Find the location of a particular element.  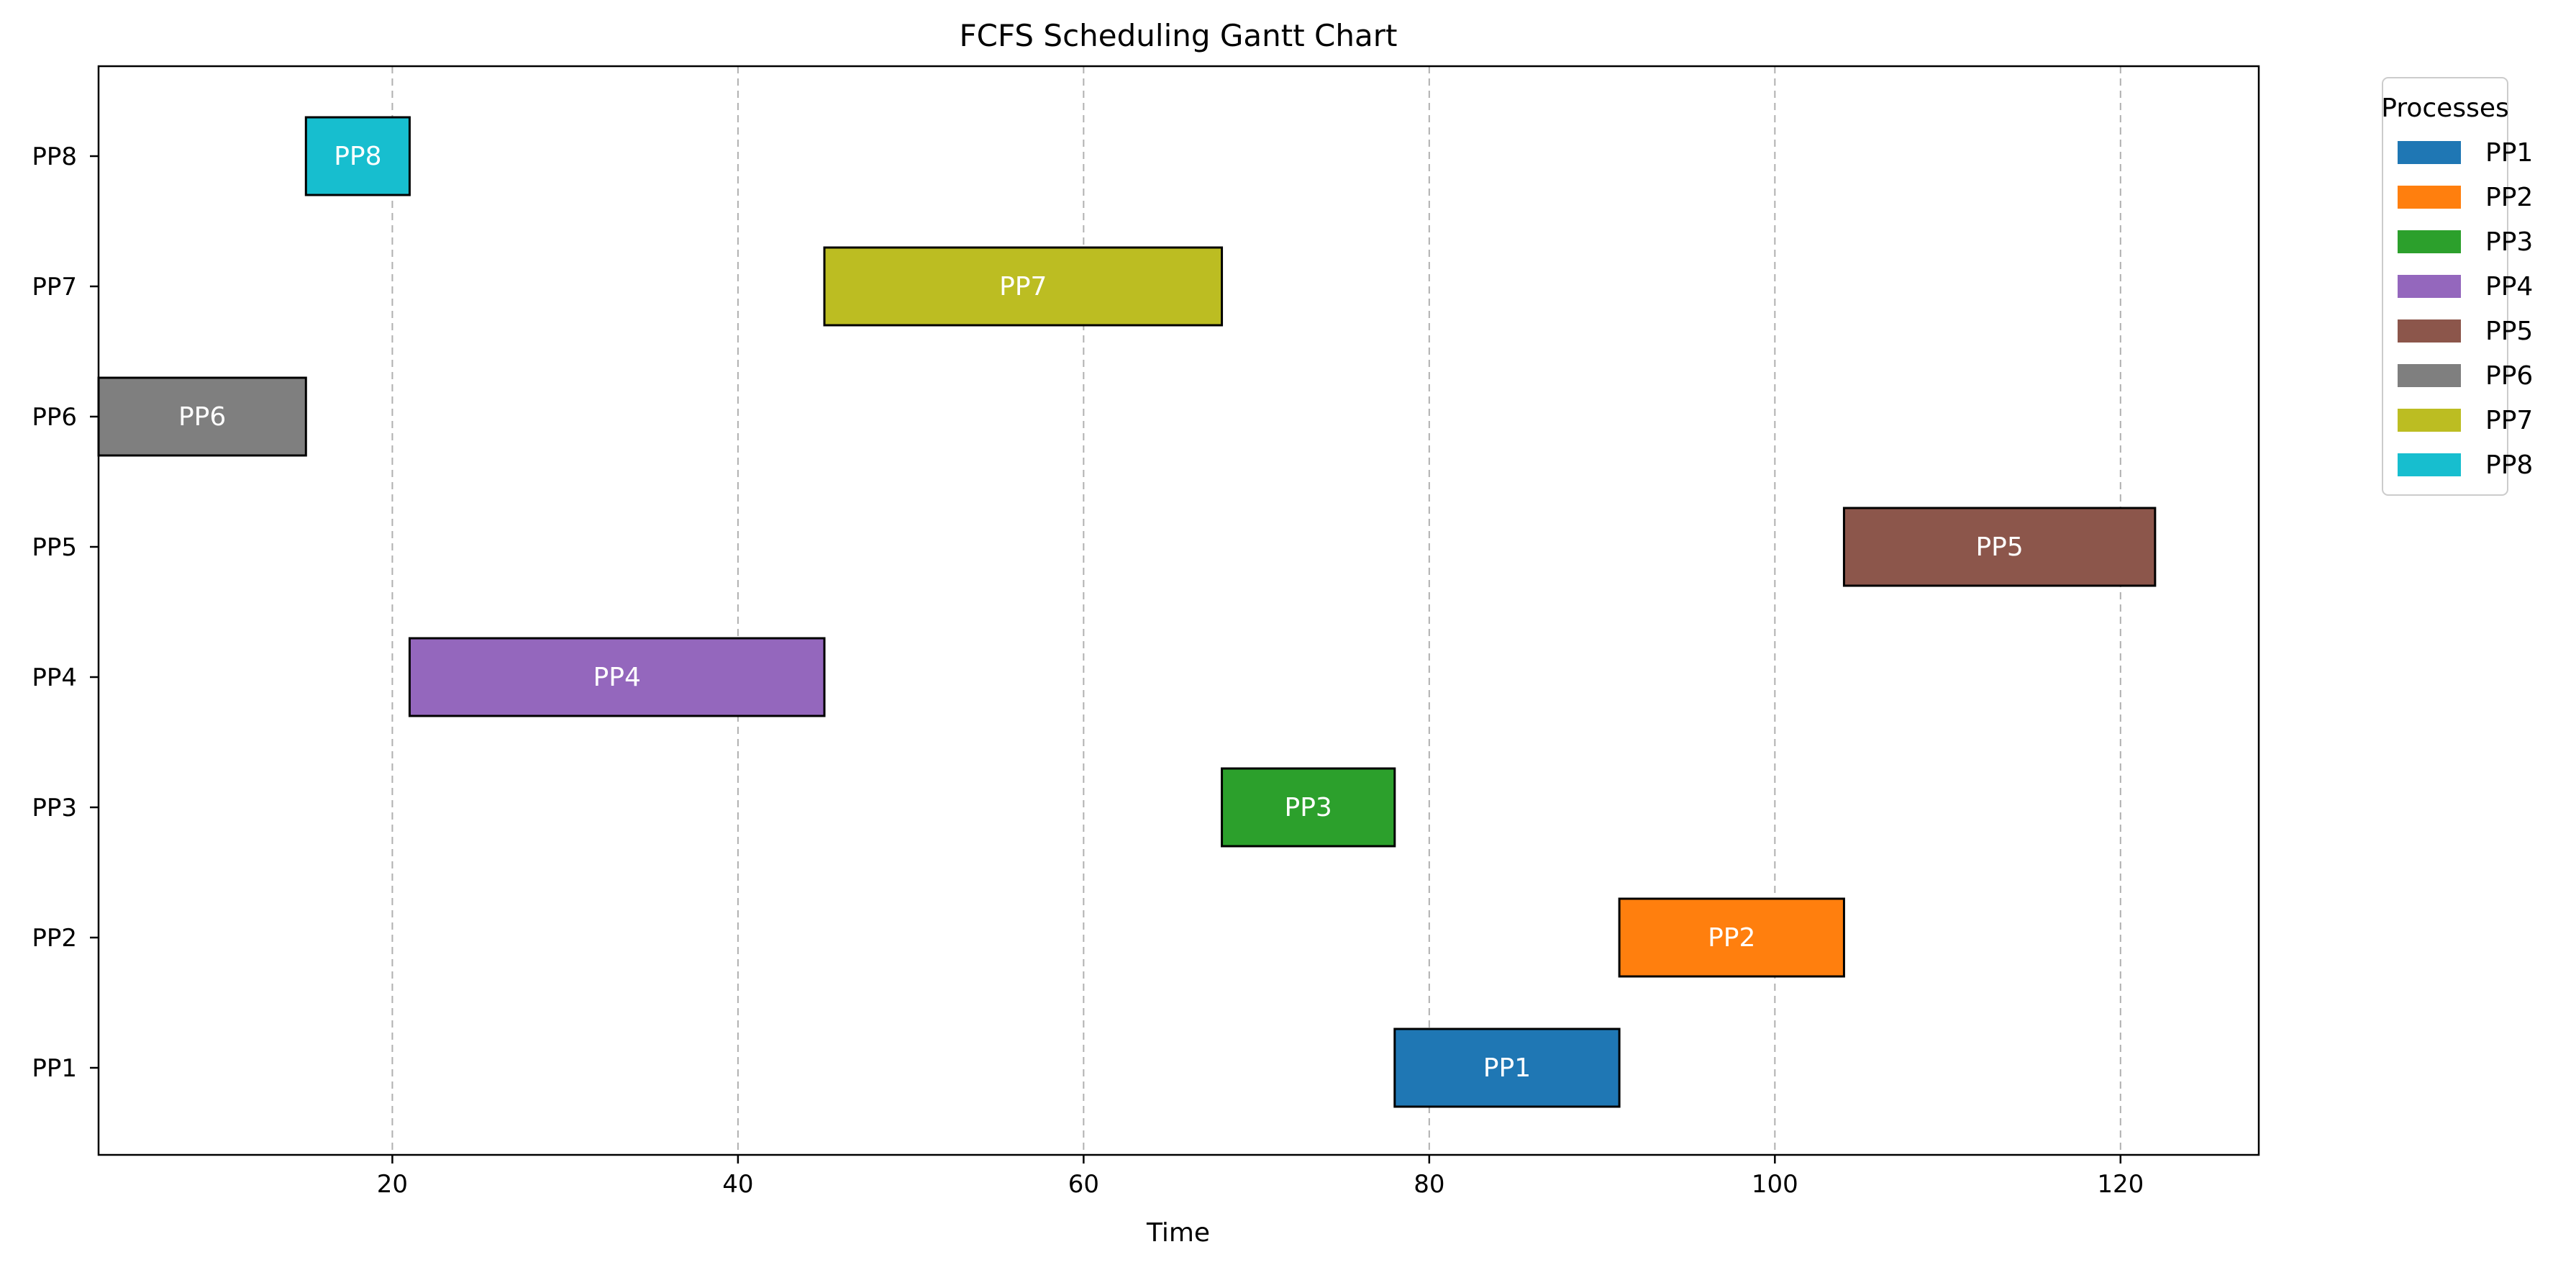

legend-entry-label: PP5 is located at coordinates (2509, 331).